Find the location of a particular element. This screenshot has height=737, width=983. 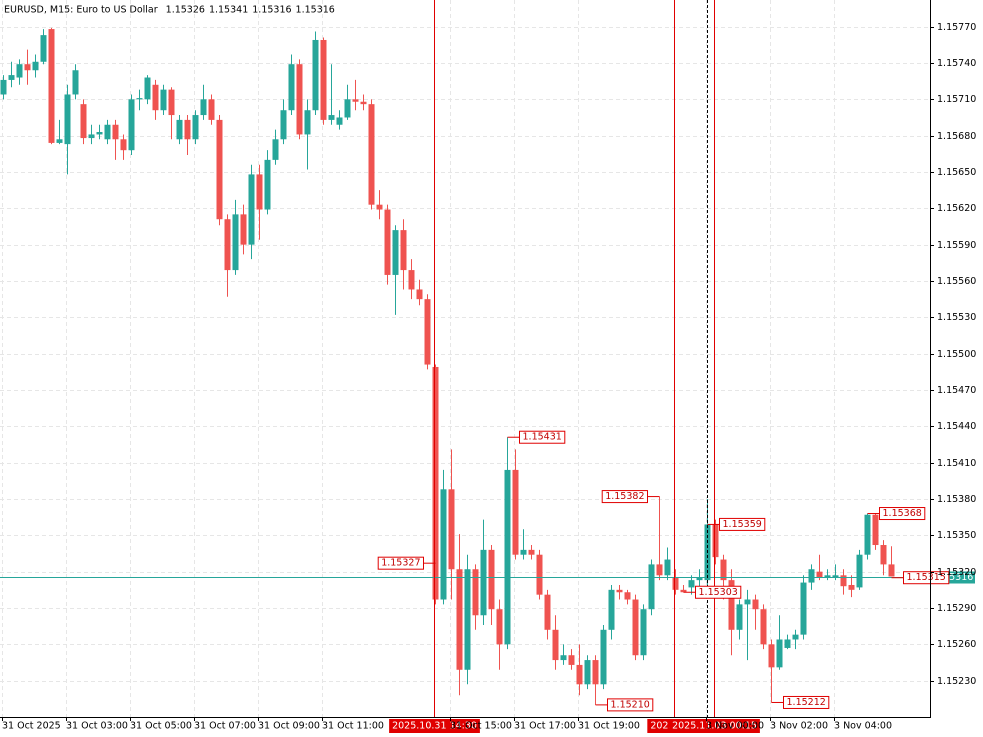

x-tick-label: 31 Oct 03:00 is located at coordinates (97, 726).